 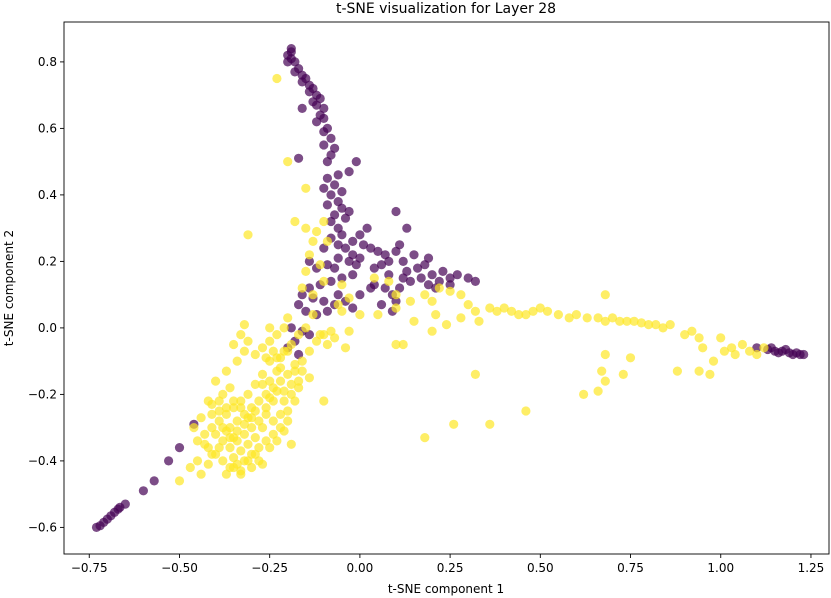 What do you see at coordinates (42, 527) in the screenshot?
I see `y-tick-label: −0.6` at bounding box center [42, 527].